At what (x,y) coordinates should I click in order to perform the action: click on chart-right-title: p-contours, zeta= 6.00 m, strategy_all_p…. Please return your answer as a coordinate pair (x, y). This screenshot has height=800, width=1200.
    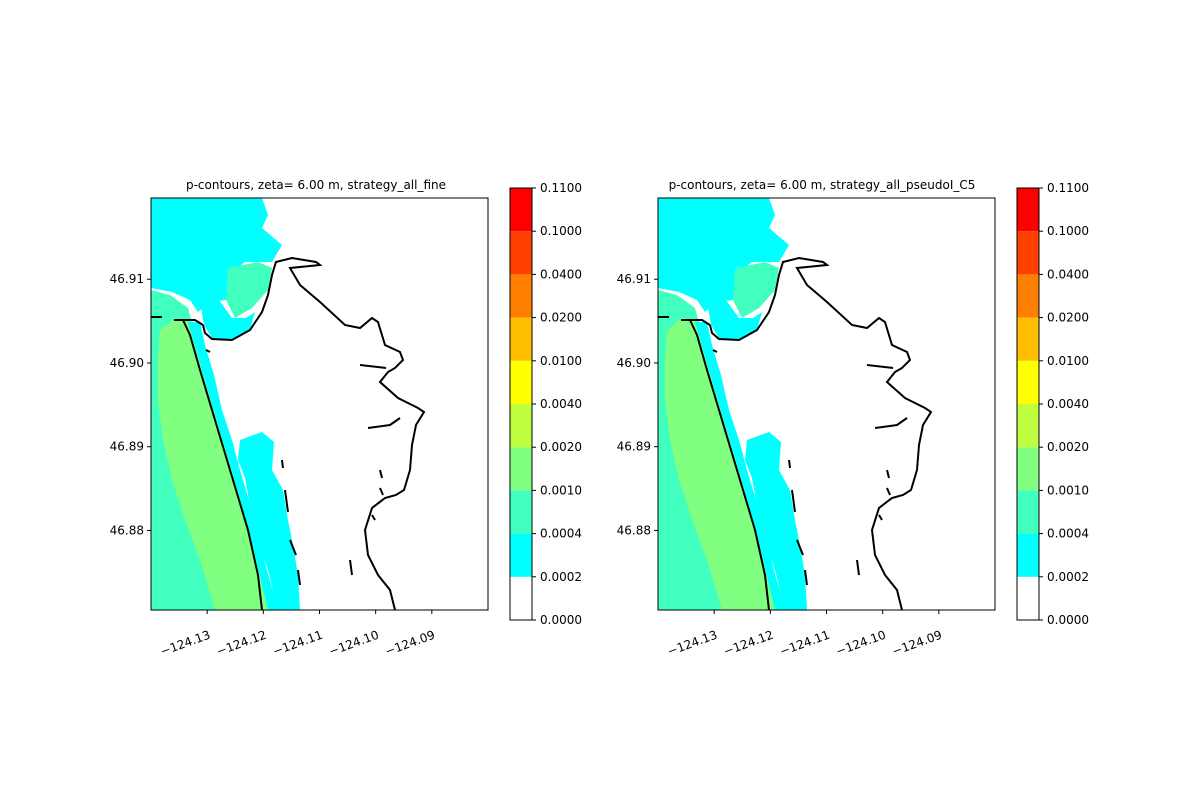
    Looking at the image, I should click on (822, 185).